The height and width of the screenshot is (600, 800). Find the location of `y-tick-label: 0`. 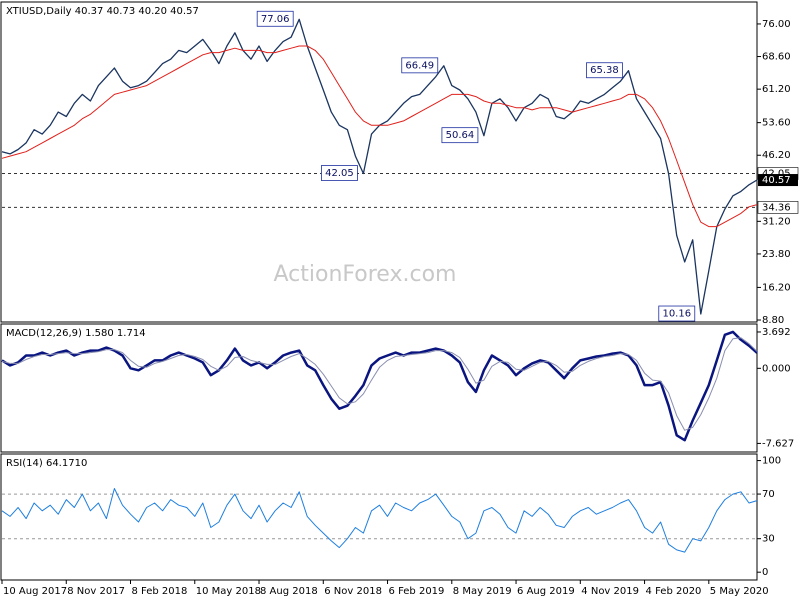

y-tick-label: 0 is located at coordinates (765, 572).